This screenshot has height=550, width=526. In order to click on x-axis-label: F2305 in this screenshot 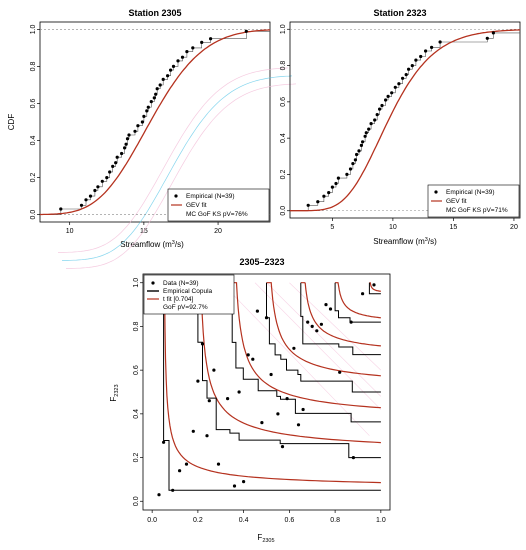, I will do `click(265, 538)`.